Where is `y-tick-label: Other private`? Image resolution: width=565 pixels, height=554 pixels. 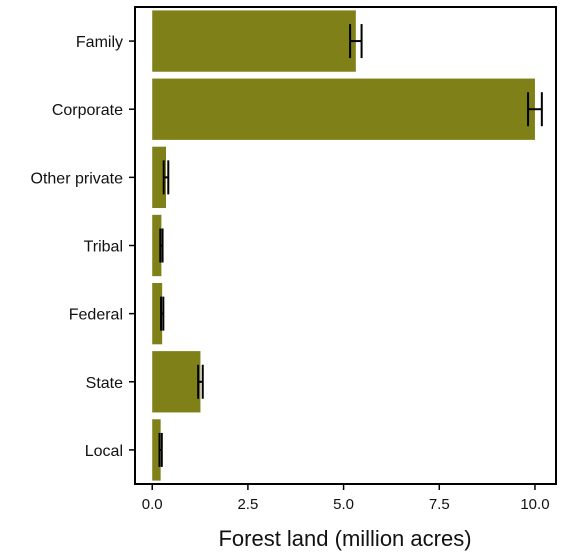 y-tick-label: Other private is located at coordinates (77, 178).